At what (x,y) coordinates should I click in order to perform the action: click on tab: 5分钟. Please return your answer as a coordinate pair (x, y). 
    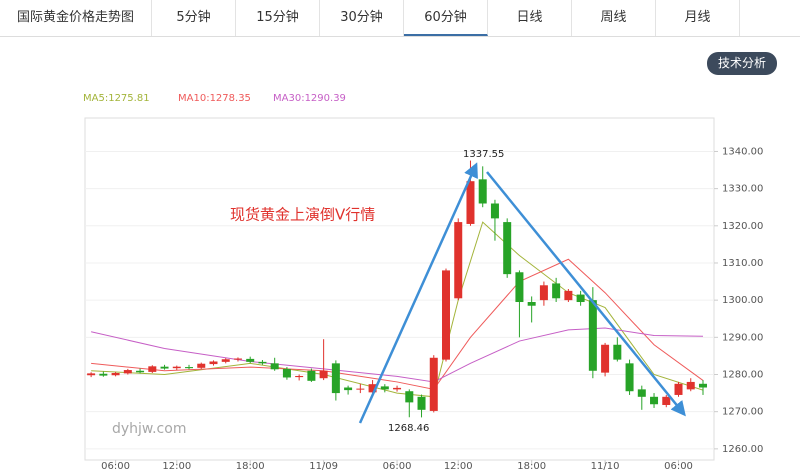
    Looking at the image, I should click on (194, 18).